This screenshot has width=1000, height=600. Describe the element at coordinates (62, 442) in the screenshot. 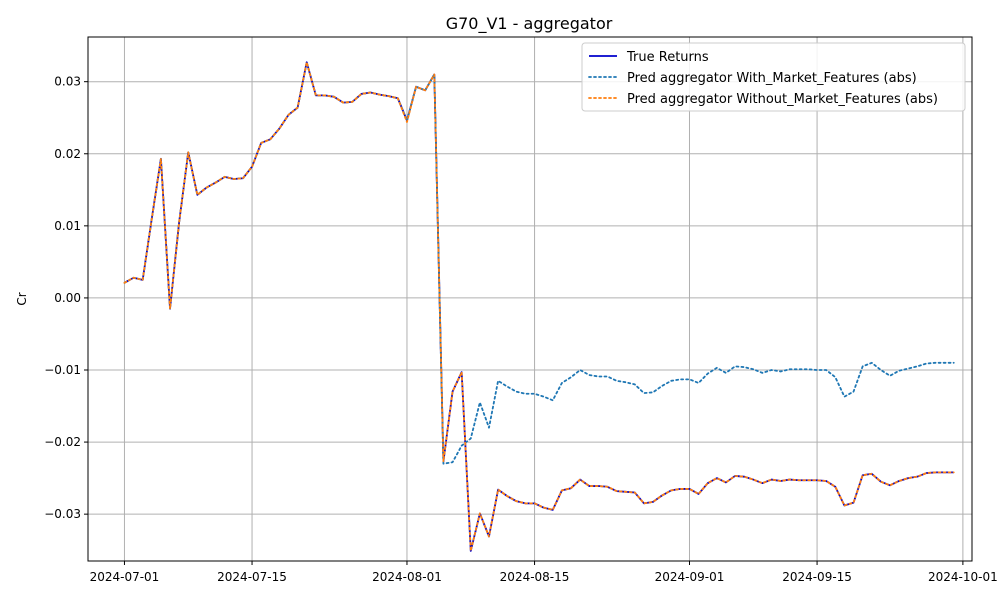

I see `y-tick-label: −0.02` at that location.